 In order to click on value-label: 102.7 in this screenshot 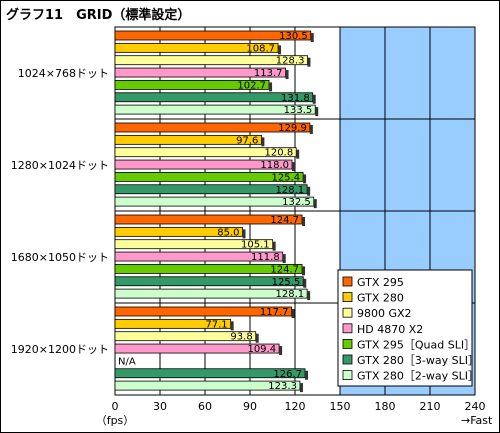, I will do `click(251, 85)`.